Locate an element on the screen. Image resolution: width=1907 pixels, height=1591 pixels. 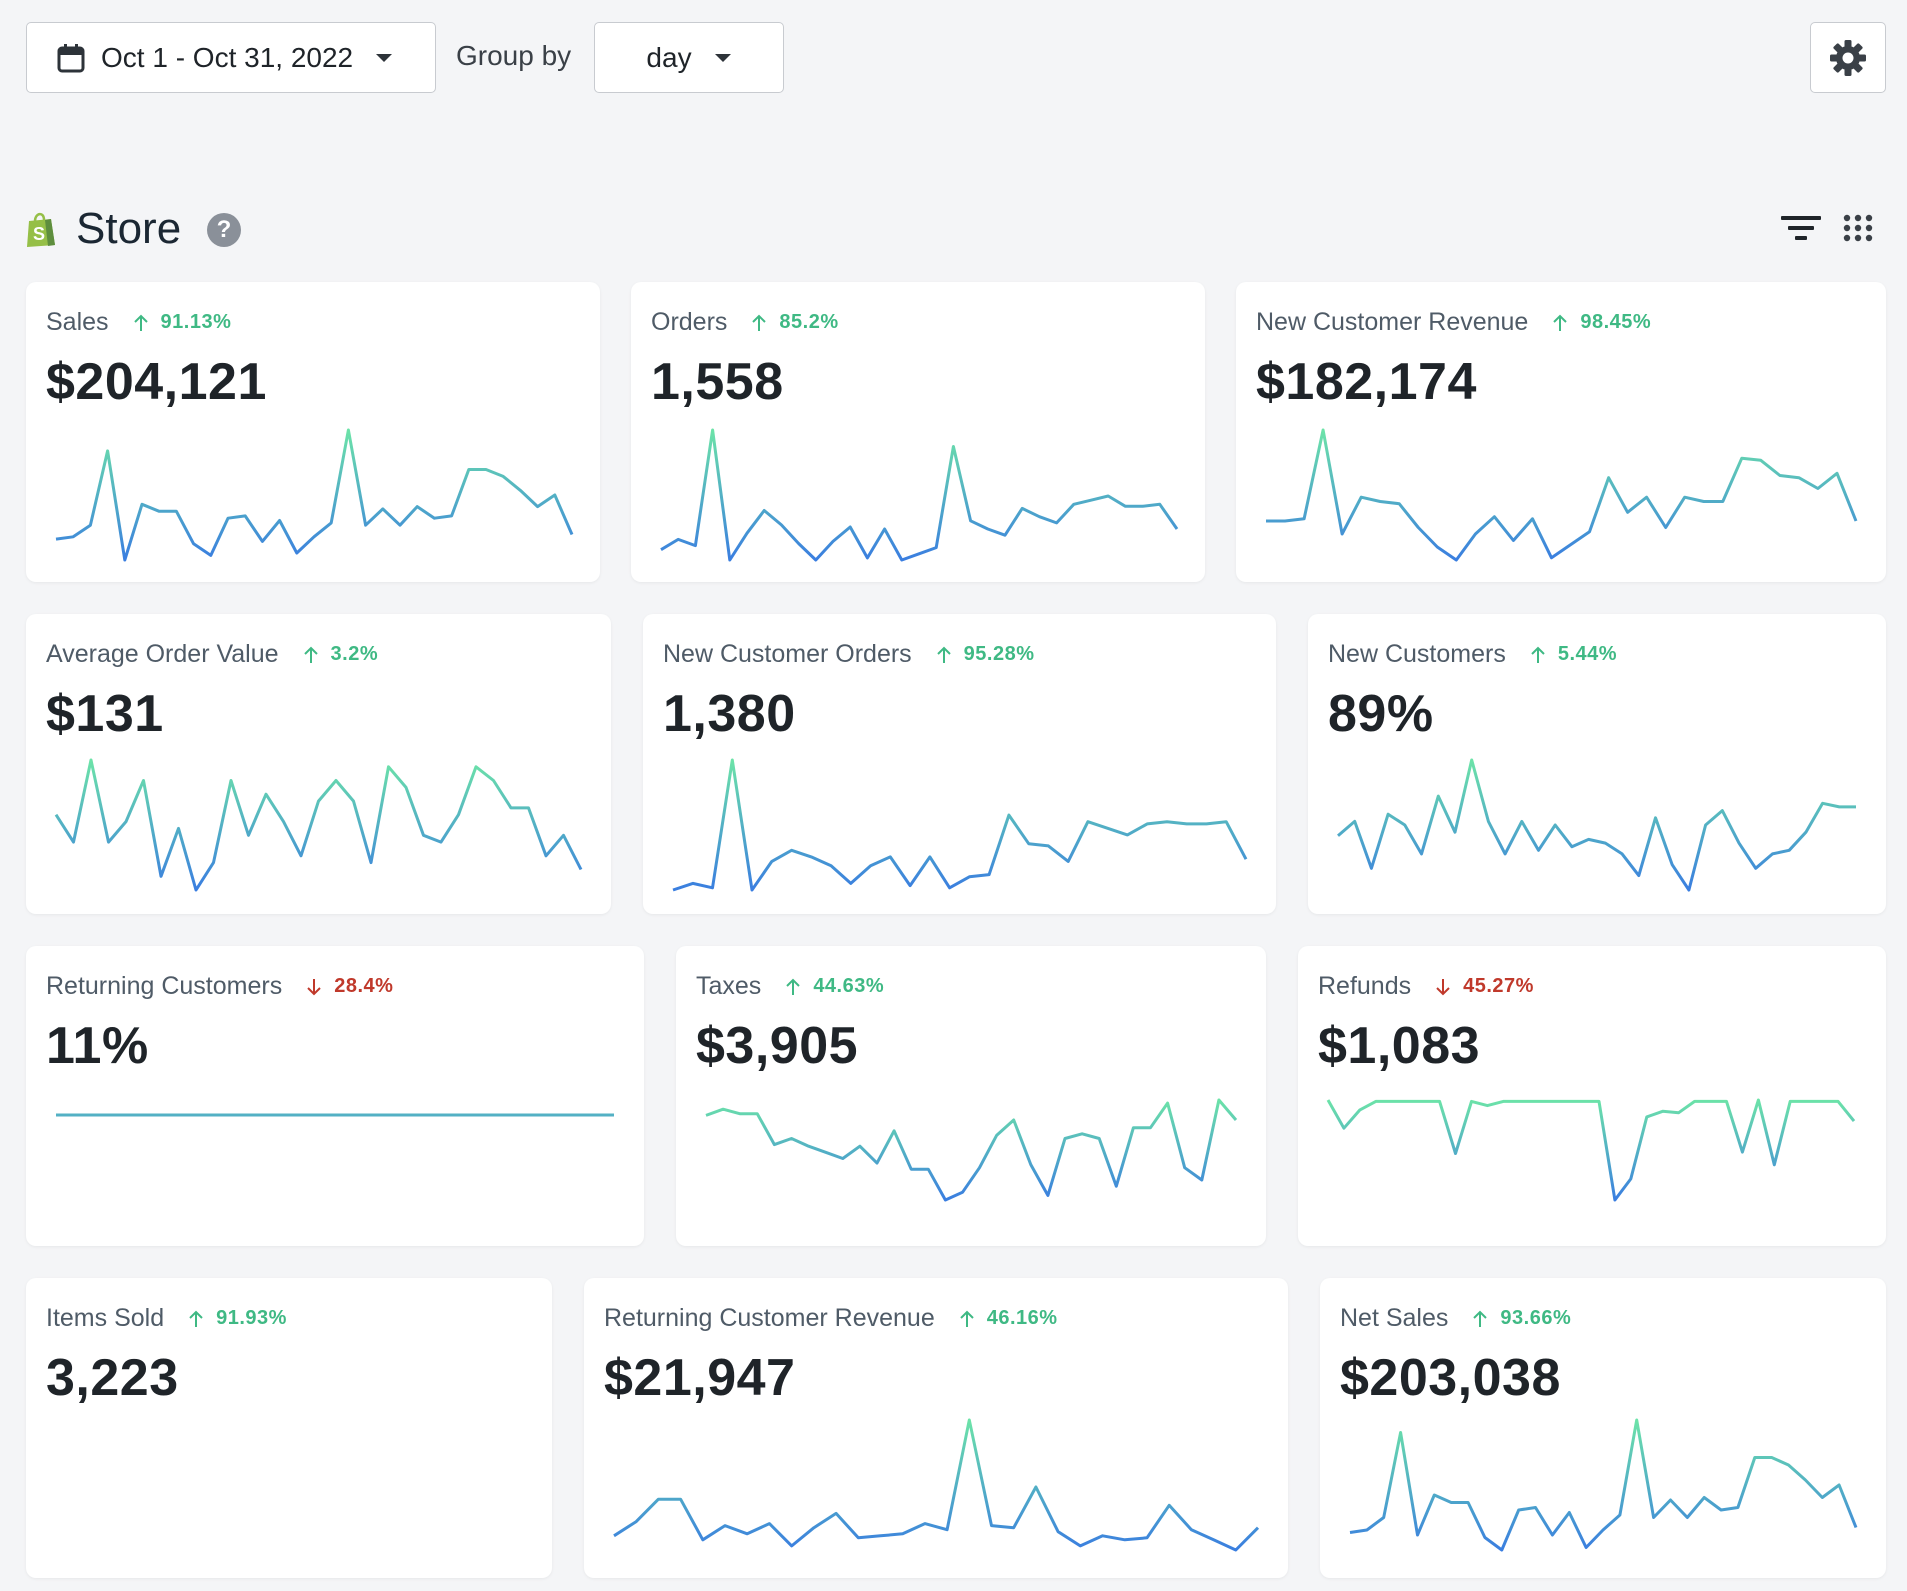
calendar-icon is located at coordinates (71, 58).